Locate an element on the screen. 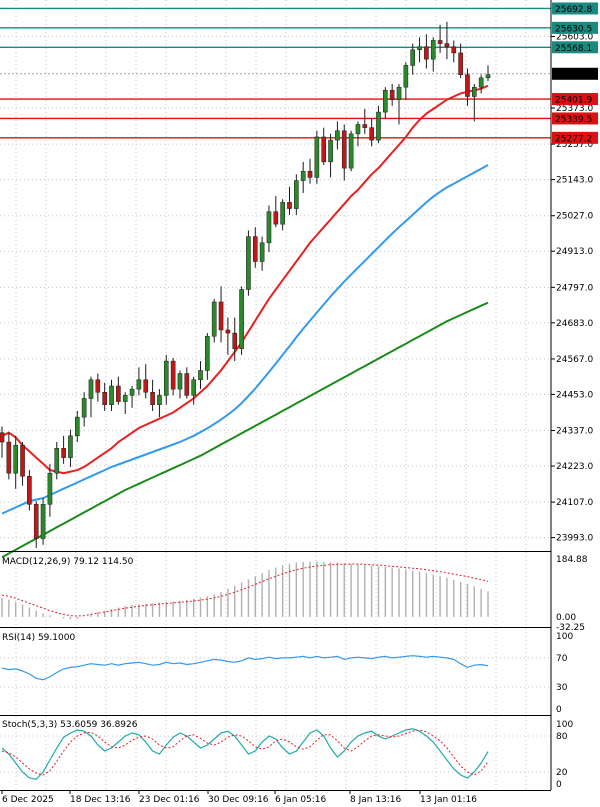  macd-tick-label: -32.25 is located at coordinates (570, 628).